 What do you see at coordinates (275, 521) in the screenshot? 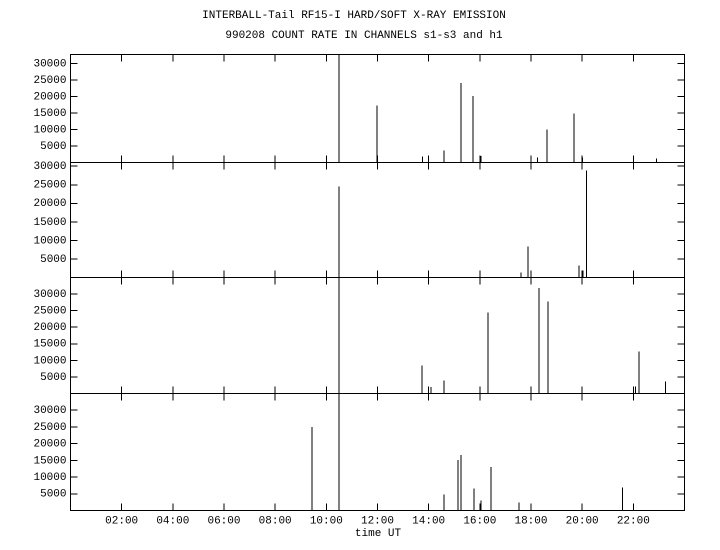
I see `x-tick-label: 08:00` at bounding box center [275, 521].